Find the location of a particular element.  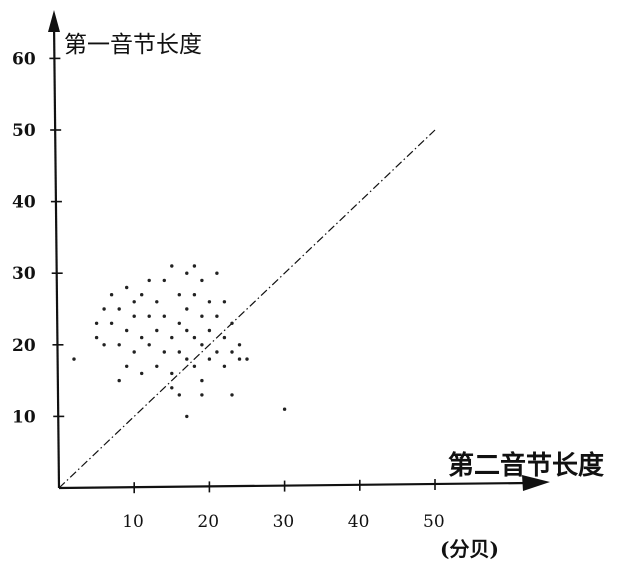

x-tick-label: 40 is located at coordinates (359, 522).